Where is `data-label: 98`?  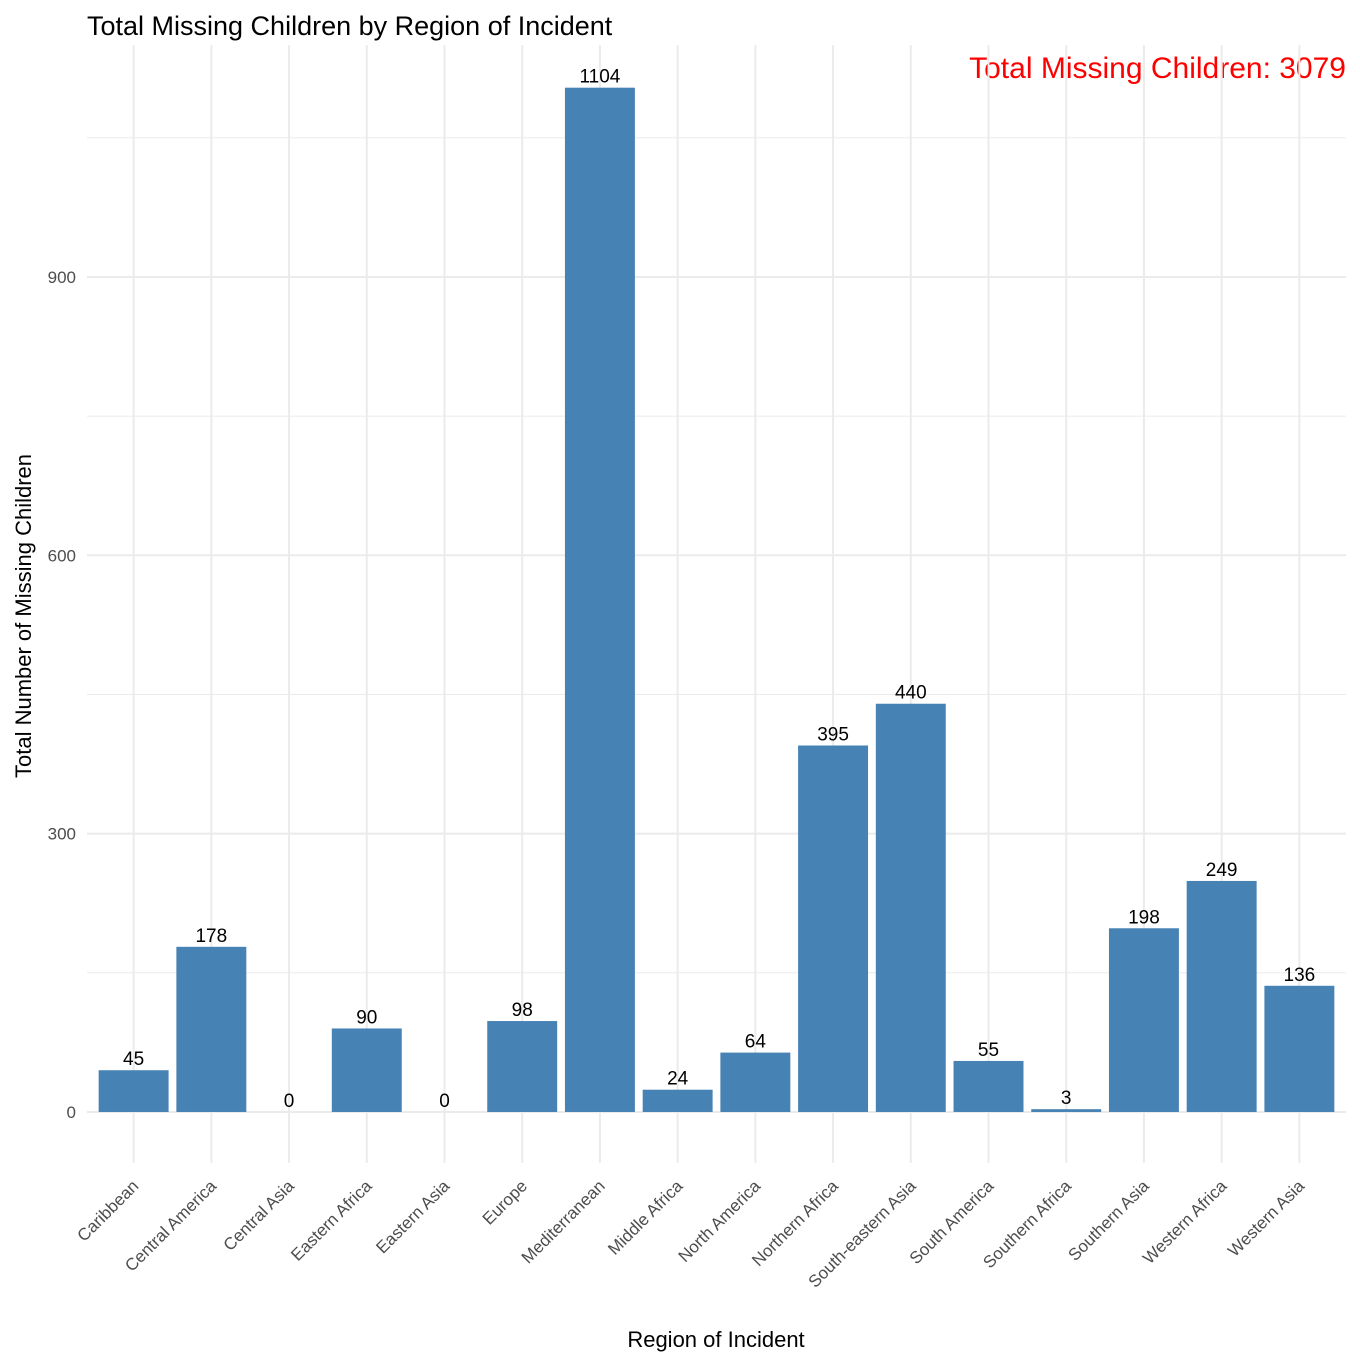
data-label: 98 is located at coordinates (522, 1010).